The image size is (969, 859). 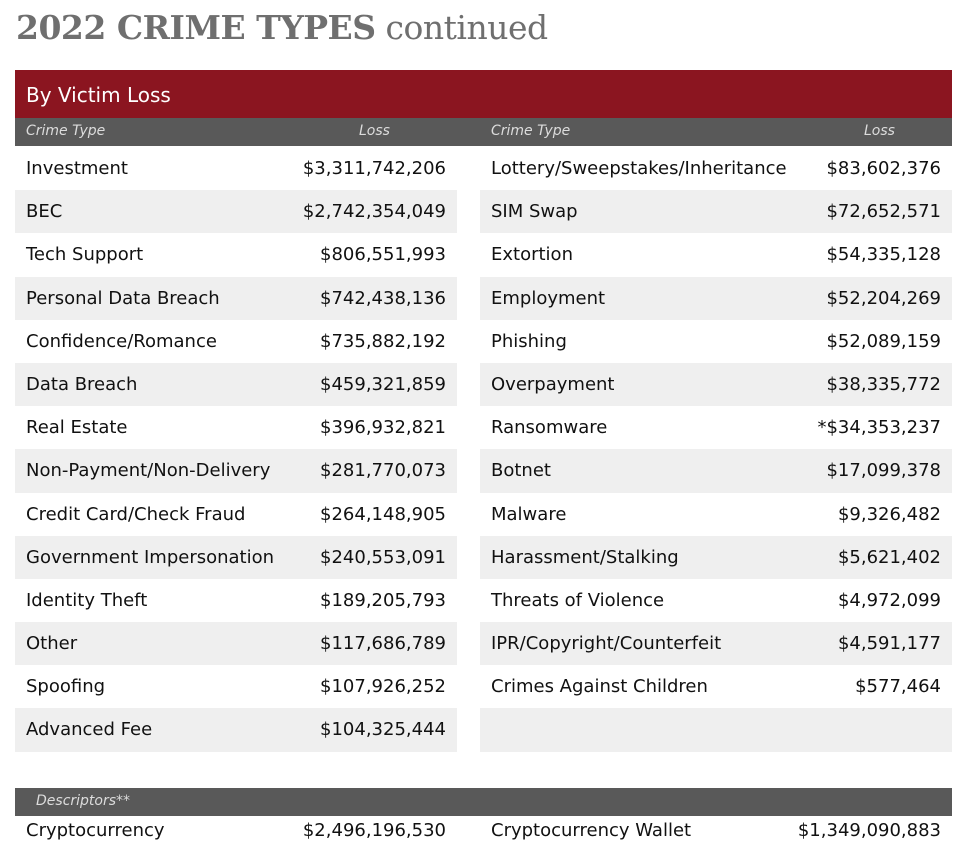 I want to click on crime-cell-left: Non-Payment/Non-Delivery $281,770,073, so click(x=236, y=471).